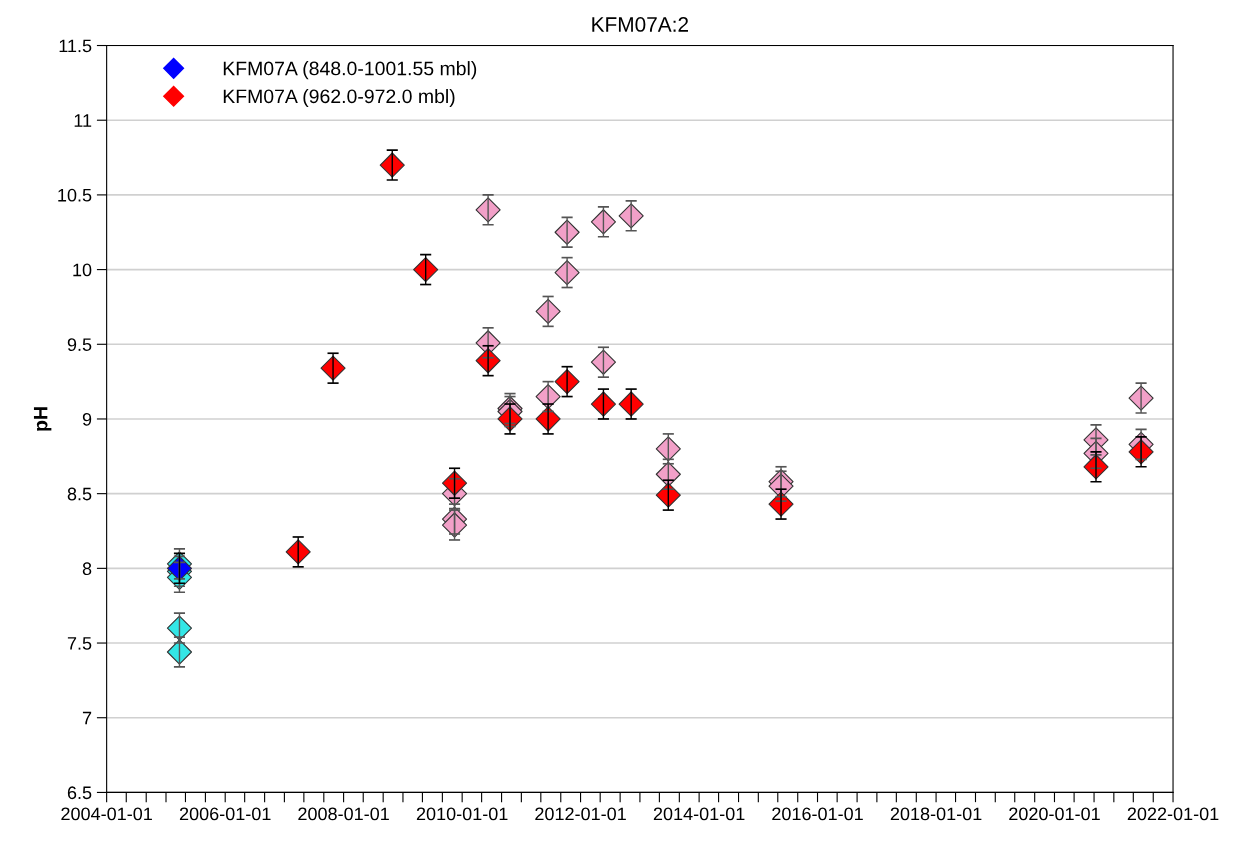  What do you see at coordinates (79, 494) in the screenshot?
I see `y-tick-label: 8.5` at bounding box center [79, 494].